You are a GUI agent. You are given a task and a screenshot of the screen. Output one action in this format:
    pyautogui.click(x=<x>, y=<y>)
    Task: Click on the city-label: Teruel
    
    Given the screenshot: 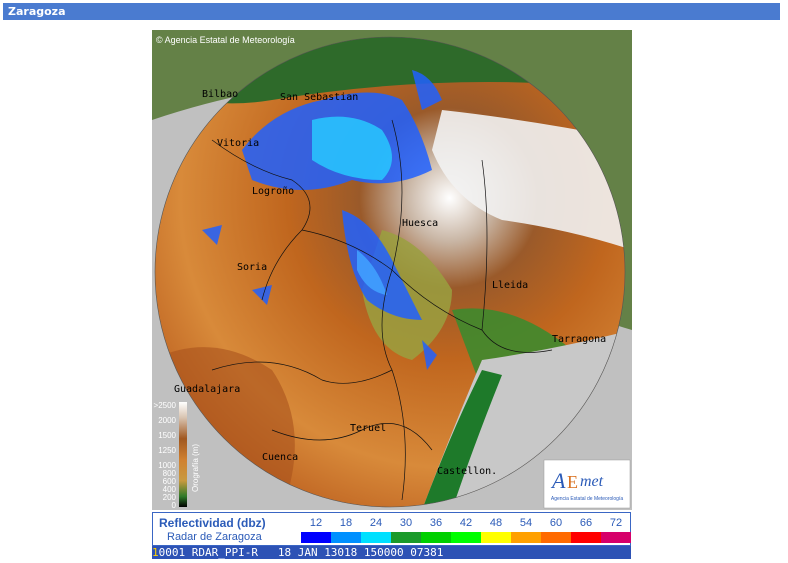 What is the action you would take?
    pyautogui.click(x=368, y=428)
    